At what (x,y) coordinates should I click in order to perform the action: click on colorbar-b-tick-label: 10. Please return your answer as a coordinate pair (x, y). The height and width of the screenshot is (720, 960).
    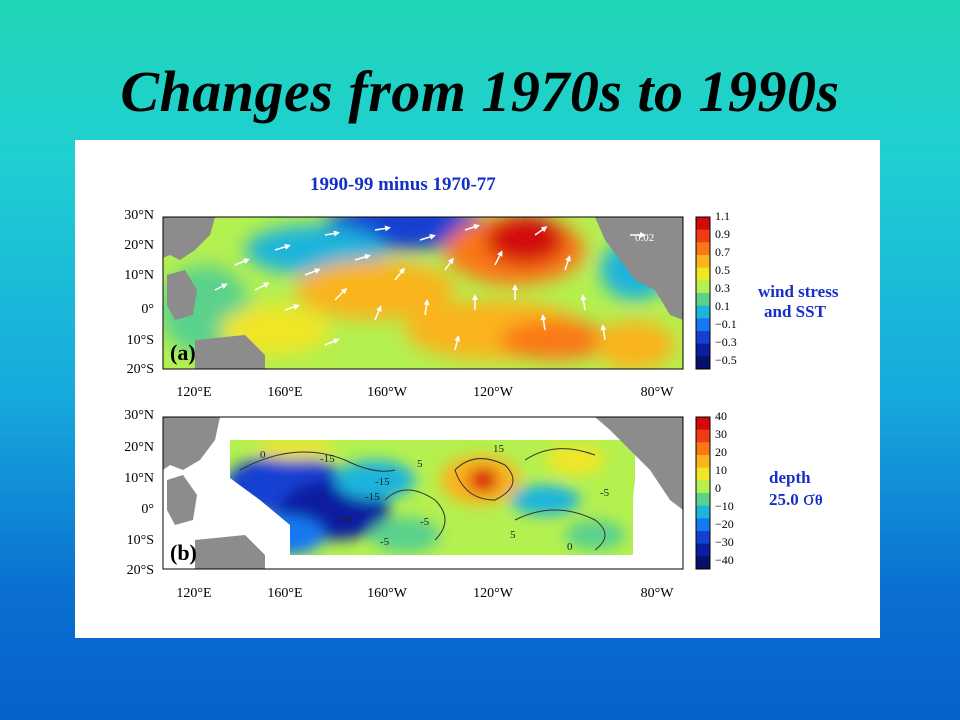
    Looking at the image, I should click on (721, 470).